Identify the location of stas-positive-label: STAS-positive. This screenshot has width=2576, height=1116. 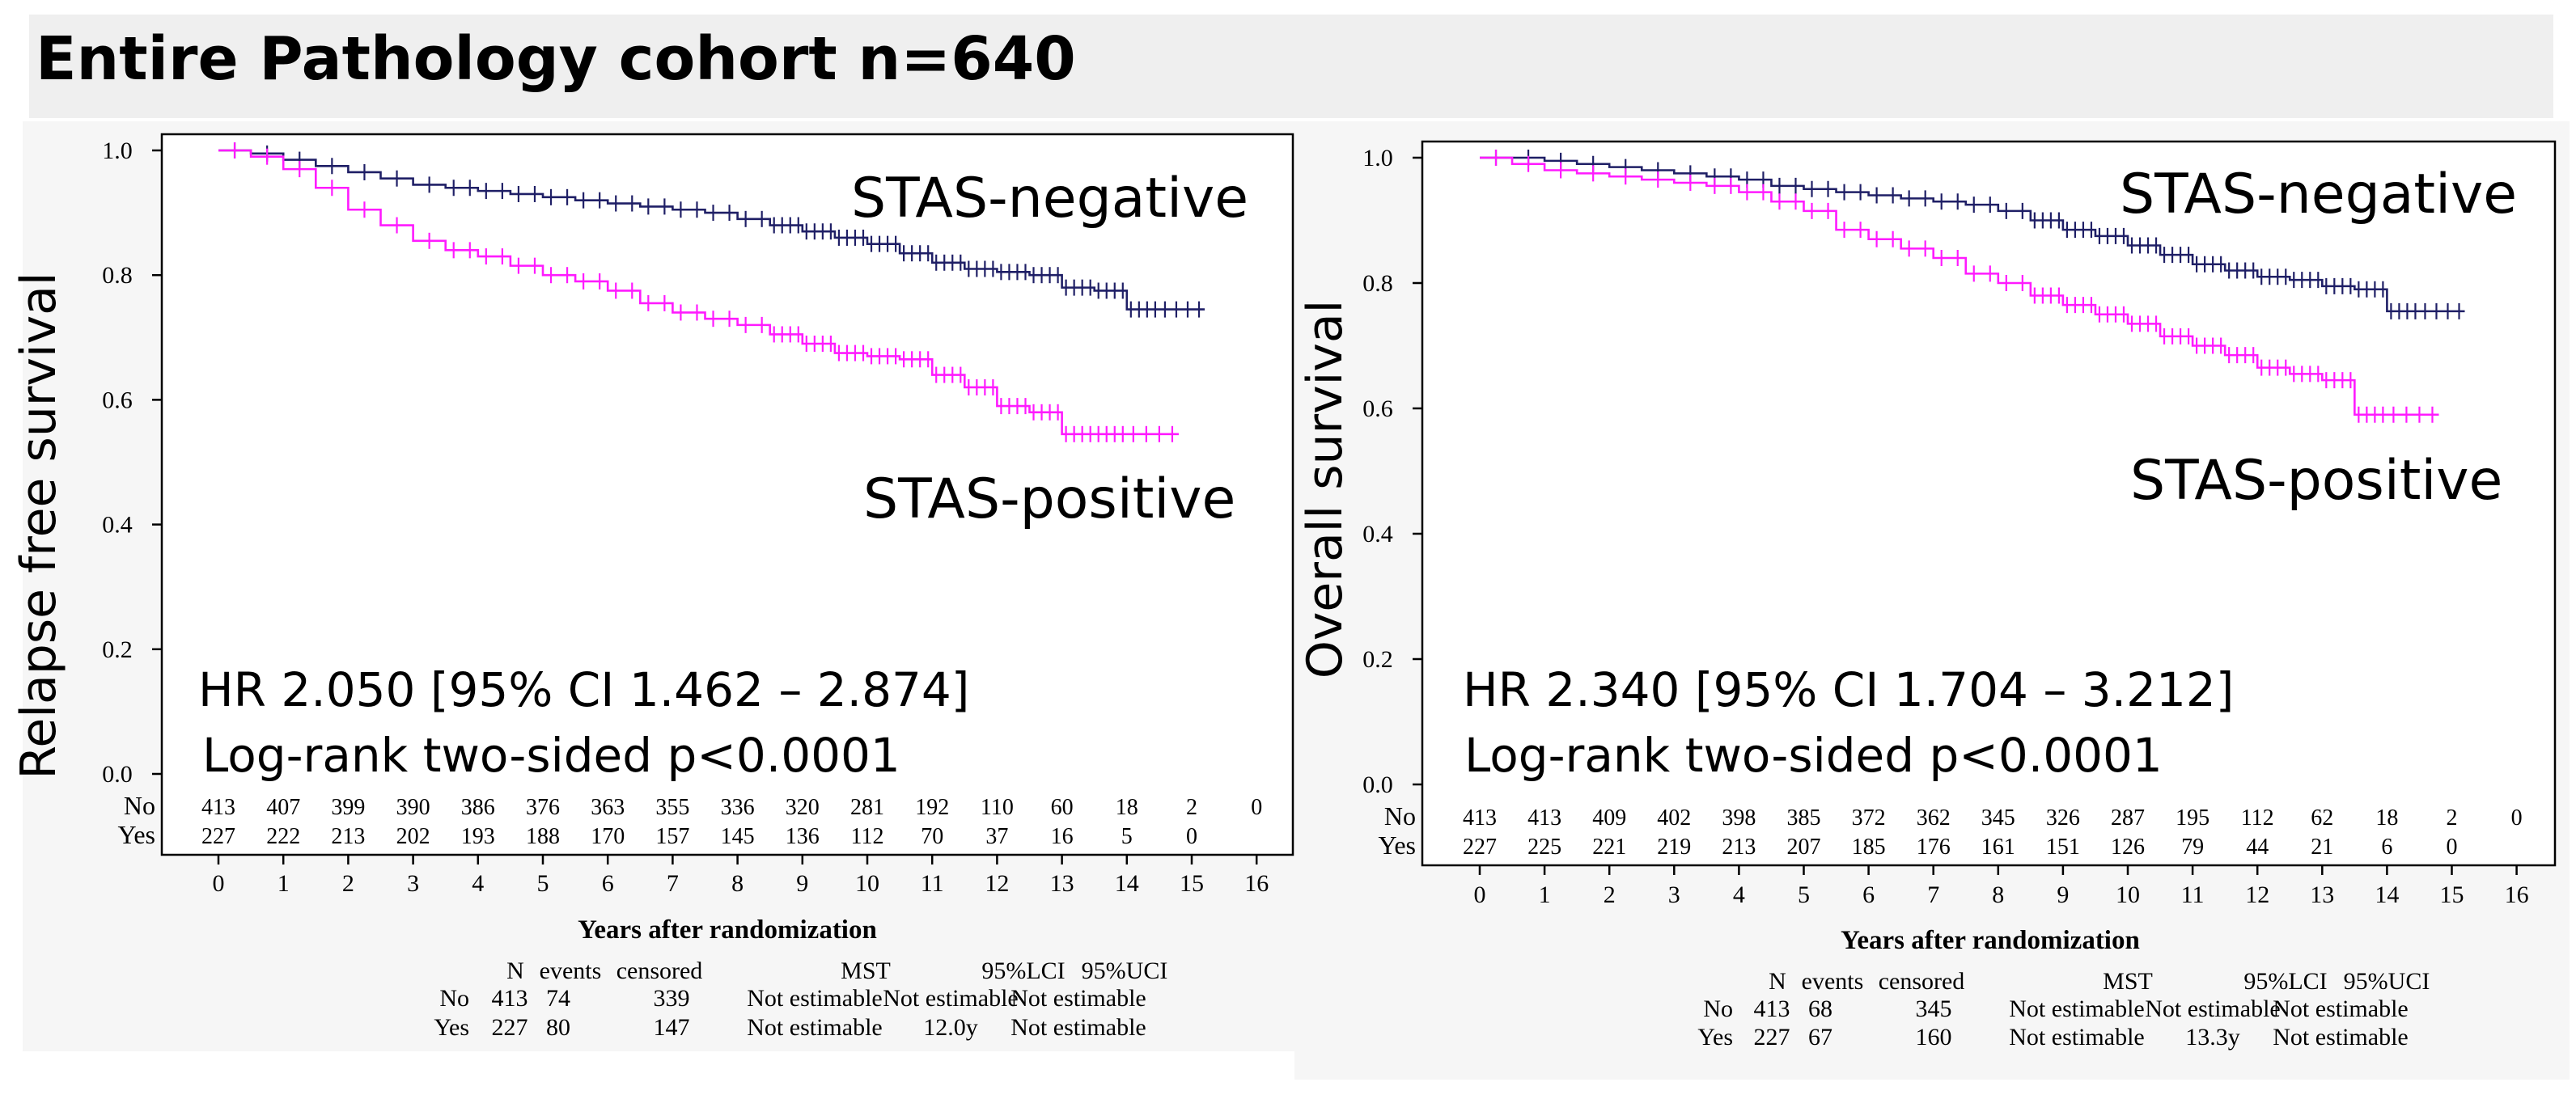
(2316, 481).